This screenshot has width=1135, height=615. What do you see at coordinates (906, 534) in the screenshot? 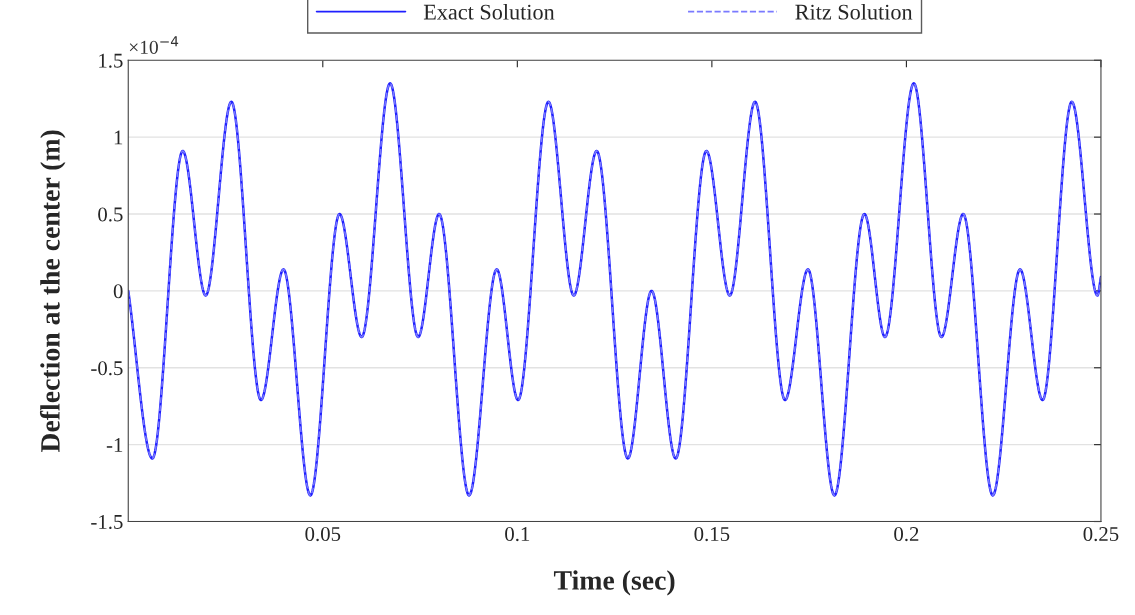
I see `x-tick-label: 0.2` at bounding box center [906, 534].